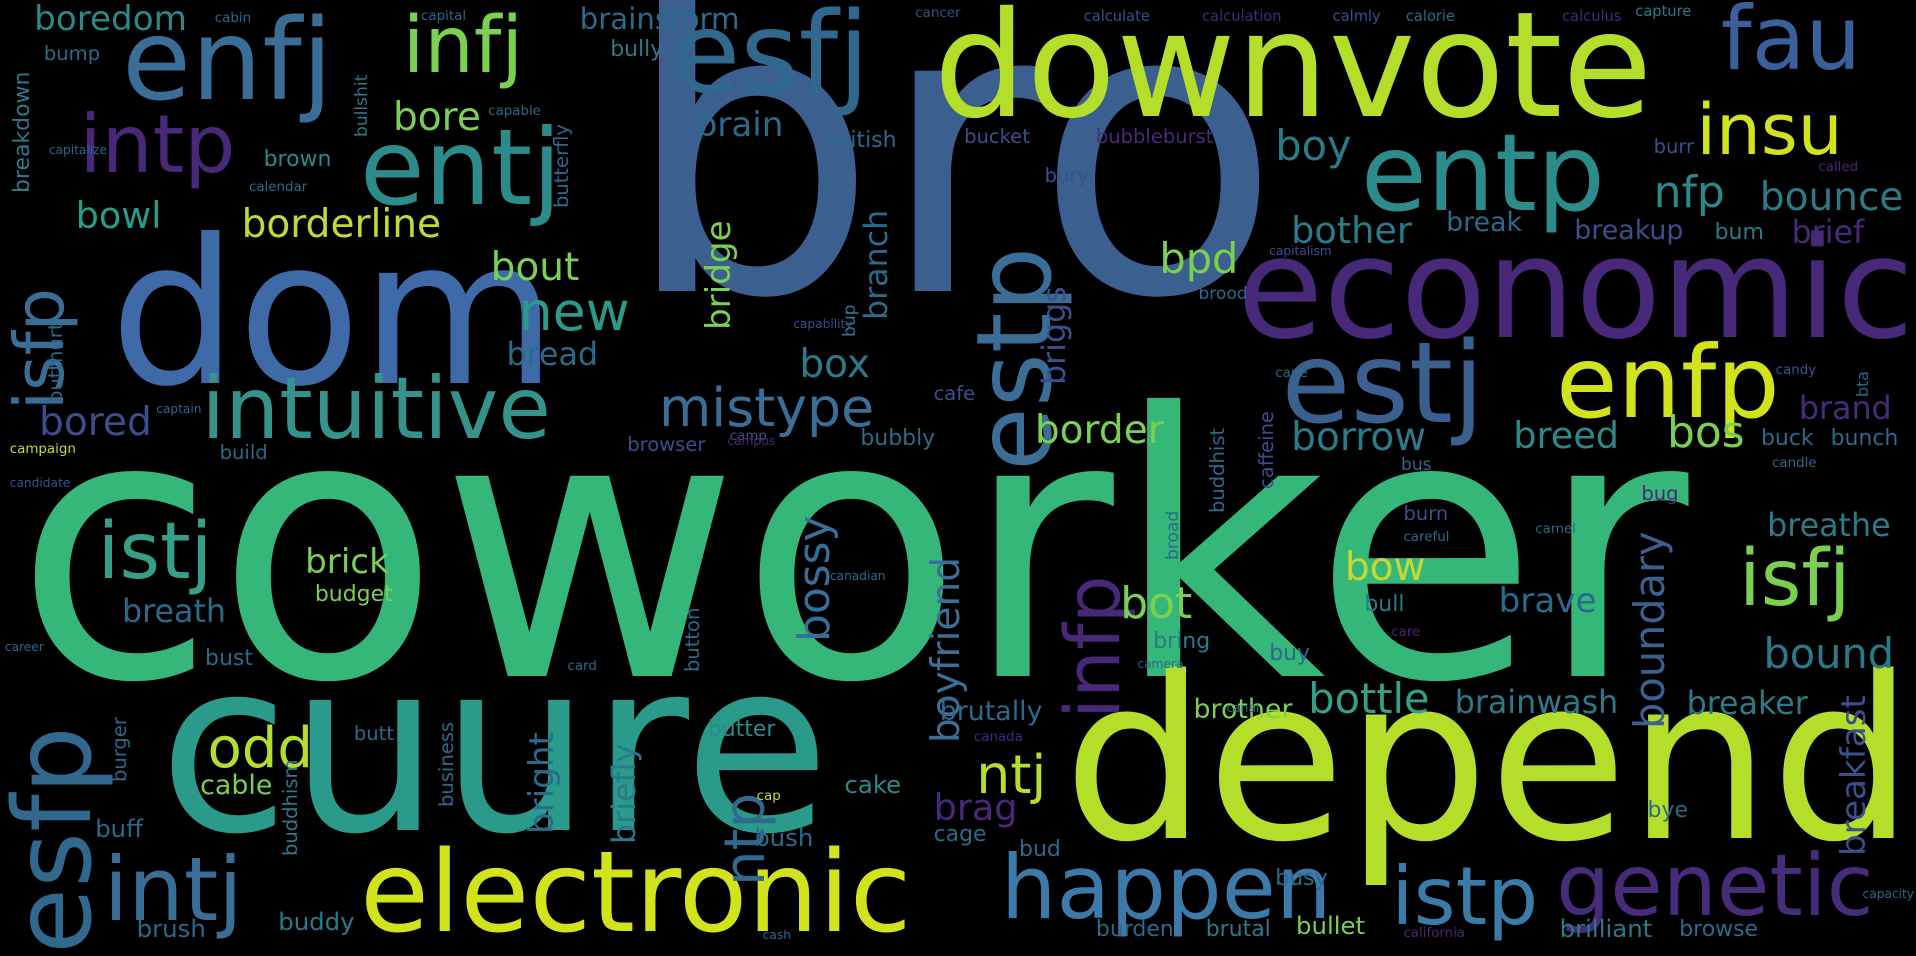 This screenshot has height=956, width=1916. Describe the element at coordinates (991, 712) in the screenshot. I see `word-brutally: brutally` at that location.